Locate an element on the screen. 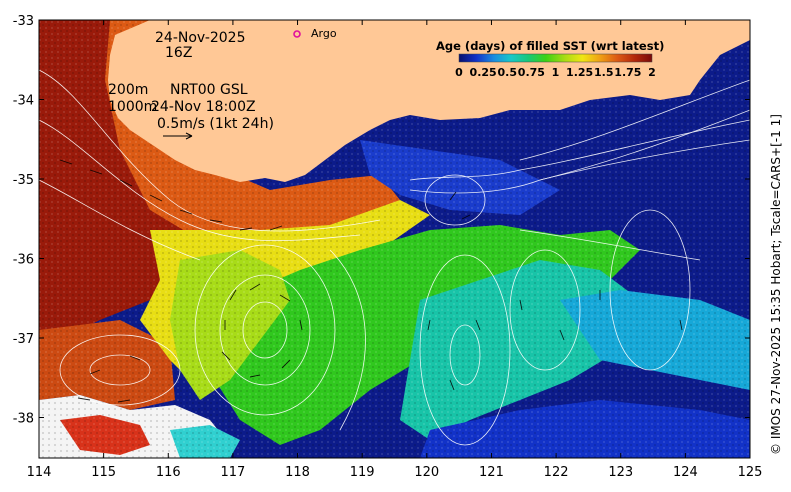 This screenshot has width=791, height=492. x-tick-label: 116 is located at coordinates (168, 472).